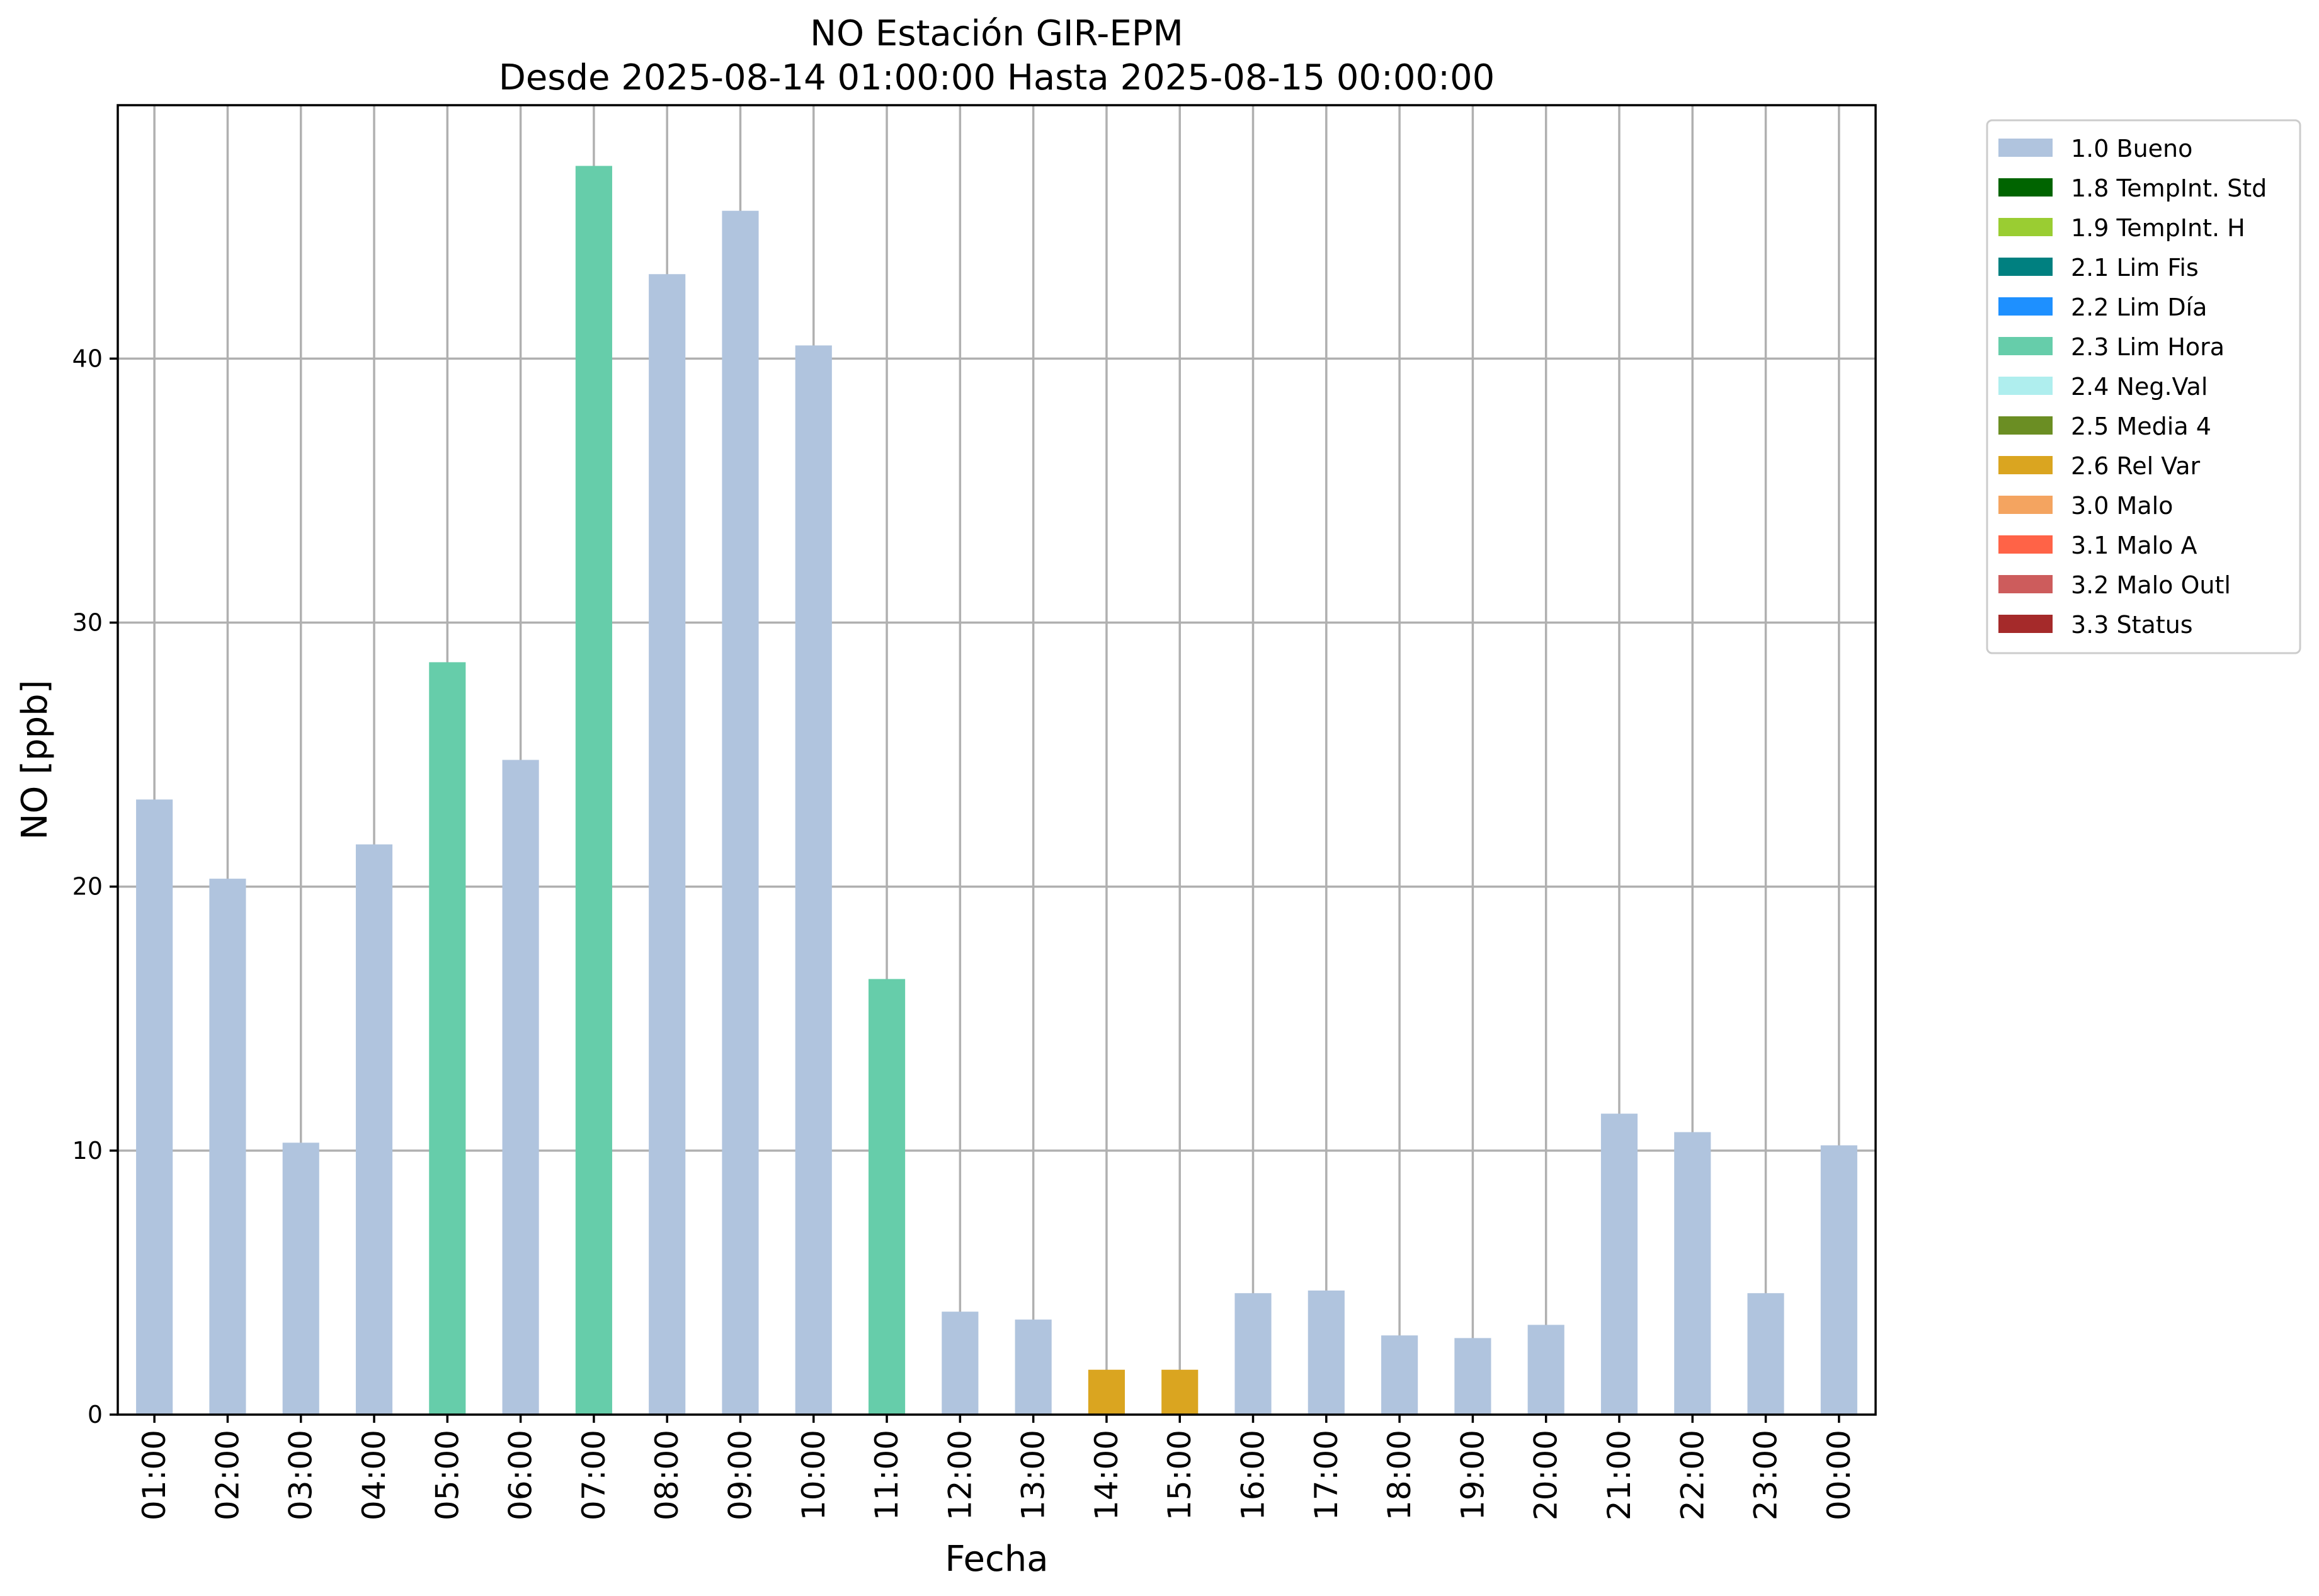  Describe the element at coordinates (2131, 148) in the screenshot. I see `legend-label: 1.0 Bueno` at that location.